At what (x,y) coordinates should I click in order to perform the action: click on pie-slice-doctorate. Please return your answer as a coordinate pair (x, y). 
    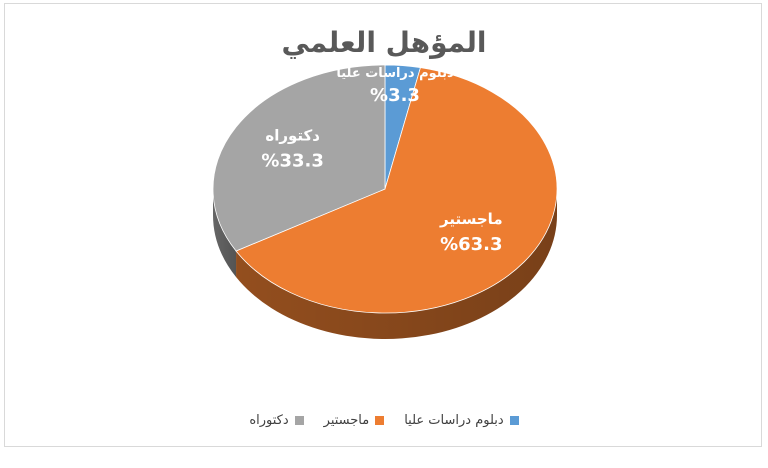
    Looking at the image, I should click on (299, 158).